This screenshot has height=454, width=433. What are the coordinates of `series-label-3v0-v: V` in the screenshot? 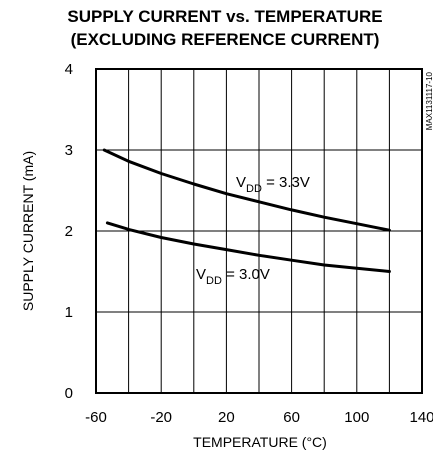 It's located at (201, 274).